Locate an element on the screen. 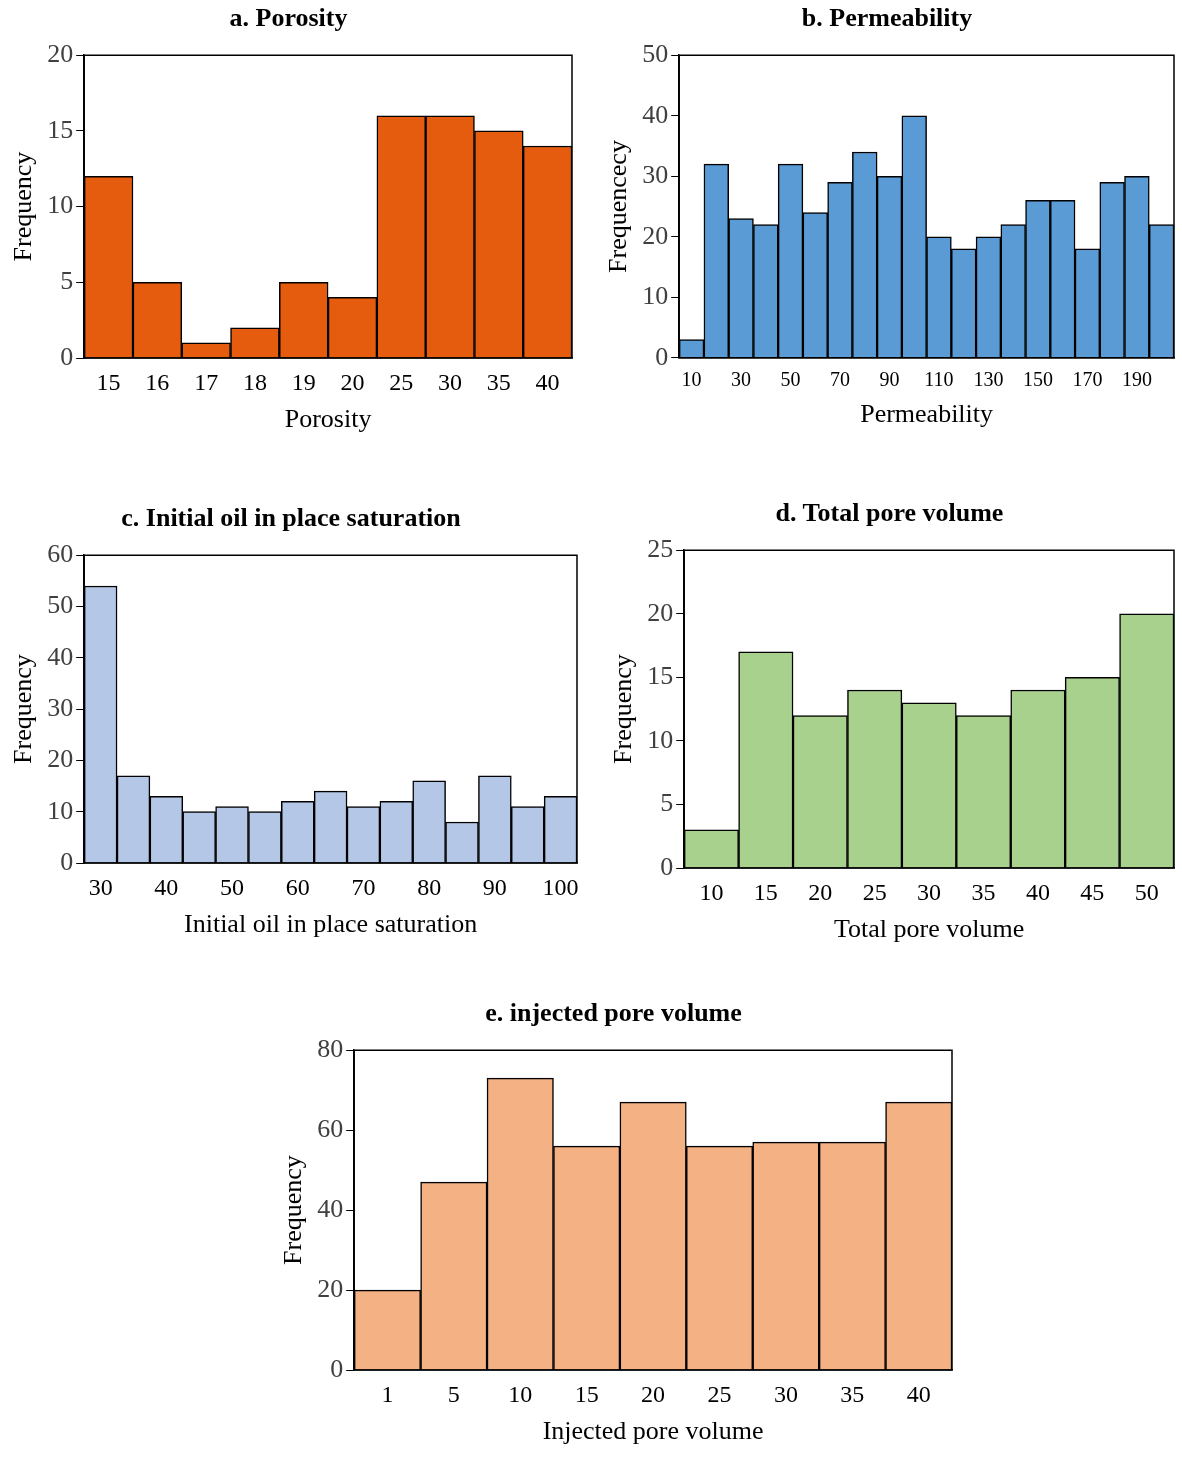  x-tick-label: 5 is located at coordinates (453, 1393).